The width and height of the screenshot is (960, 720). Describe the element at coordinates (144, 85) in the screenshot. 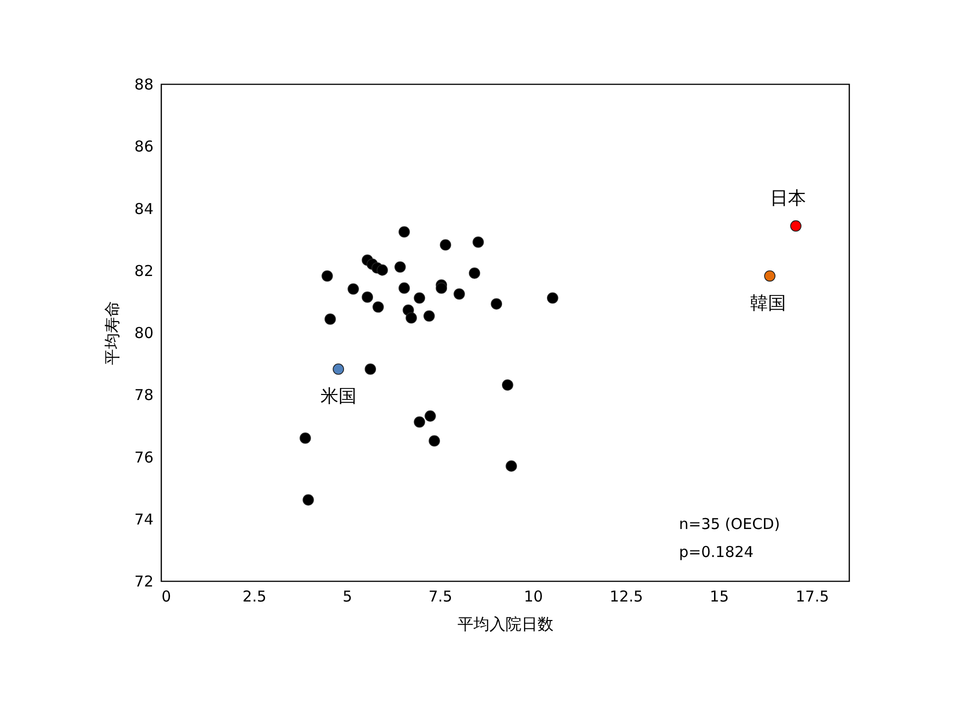

I see `y-tick-label: 88` at that location.